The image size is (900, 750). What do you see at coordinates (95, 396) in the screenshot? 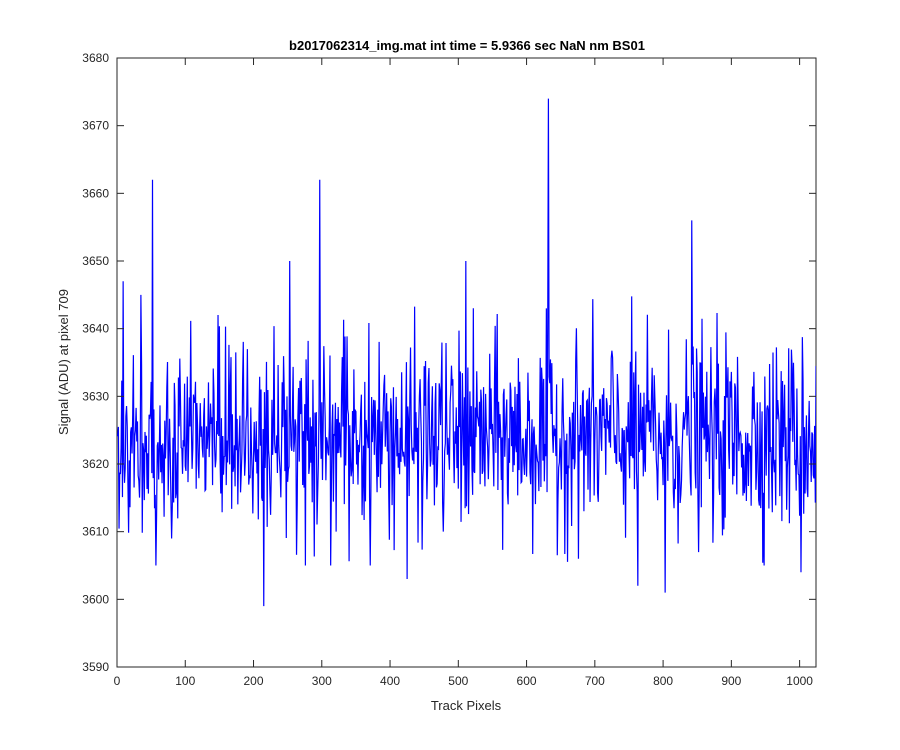
I see `y-tick-label: 3630` at bounding box center [95, 396].